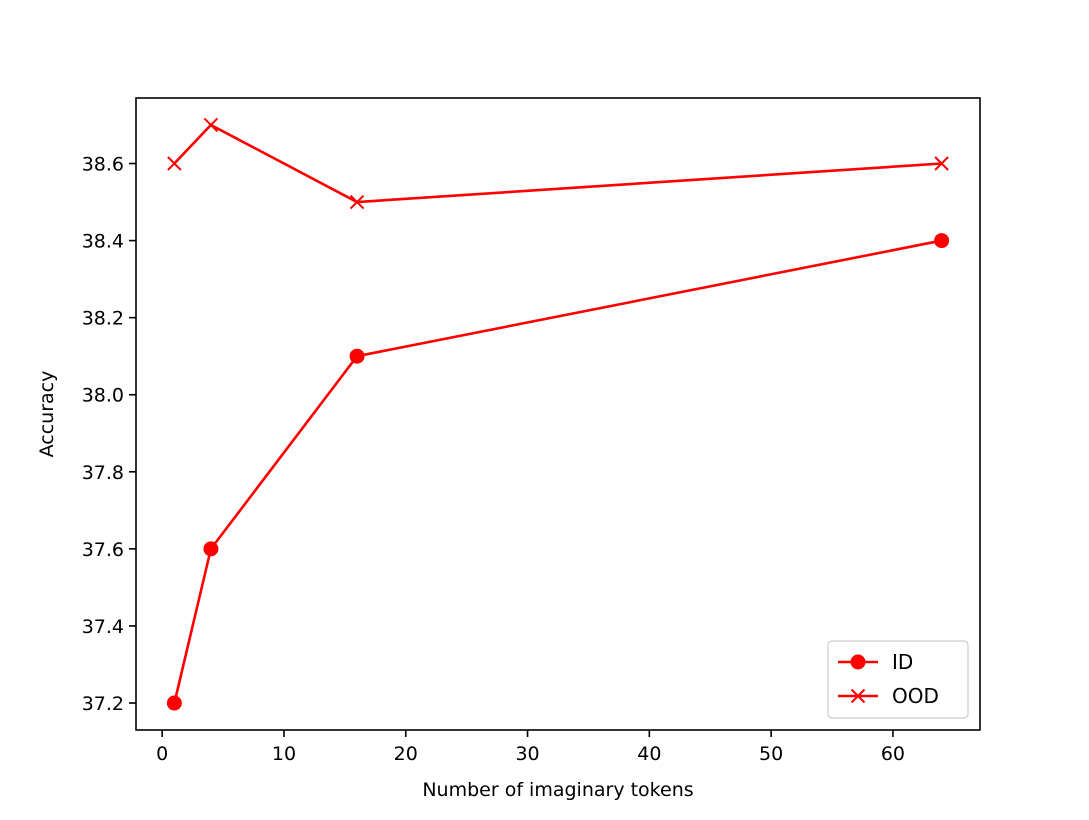 Image resolution: width=1089 pixels, height=820 pixels. Describe the element at coordinates (893, 754) in the screenshot. I see `x-tick-label: 60` at that location.